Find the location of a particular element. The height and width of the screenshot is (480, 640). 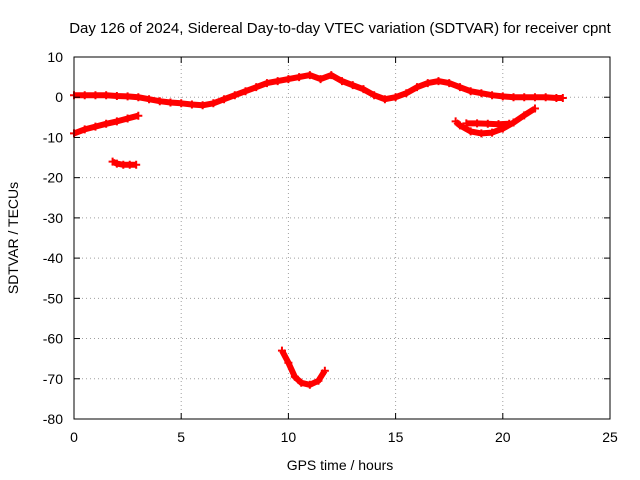

x-tick-label: 5 is located at coordinates (181, 437).